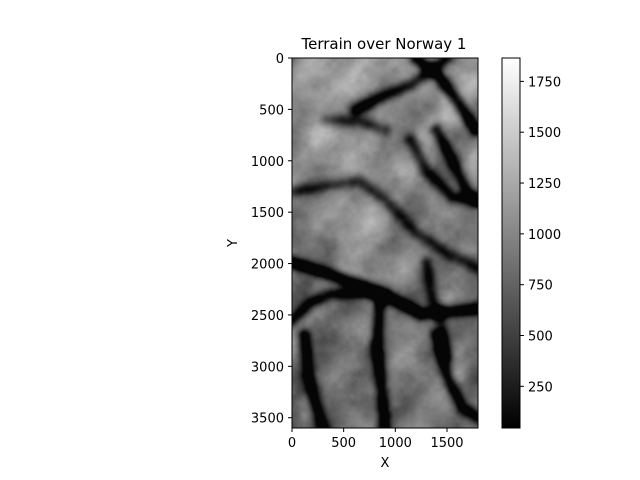 The width and height of the screenshot is (640, 480). I want to click on colorbar-tick-label: 1750, so click(544, 82).